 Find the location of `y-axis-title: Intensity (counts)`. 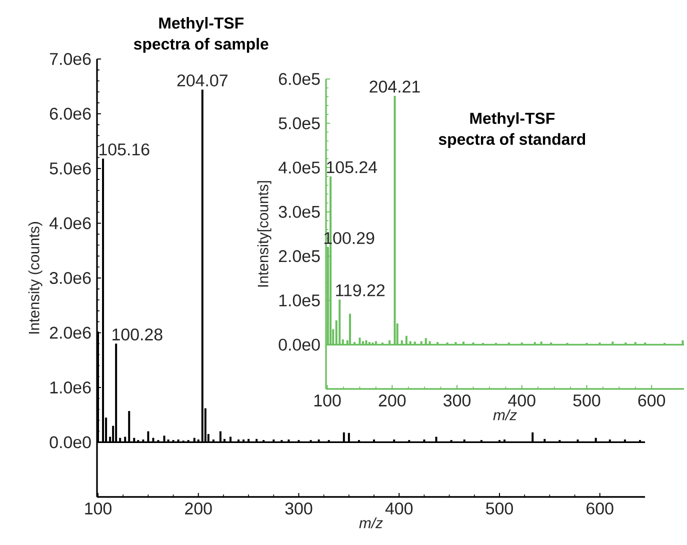

y-axis-title: Intensity (counts) is located at coordinates (35, 278).